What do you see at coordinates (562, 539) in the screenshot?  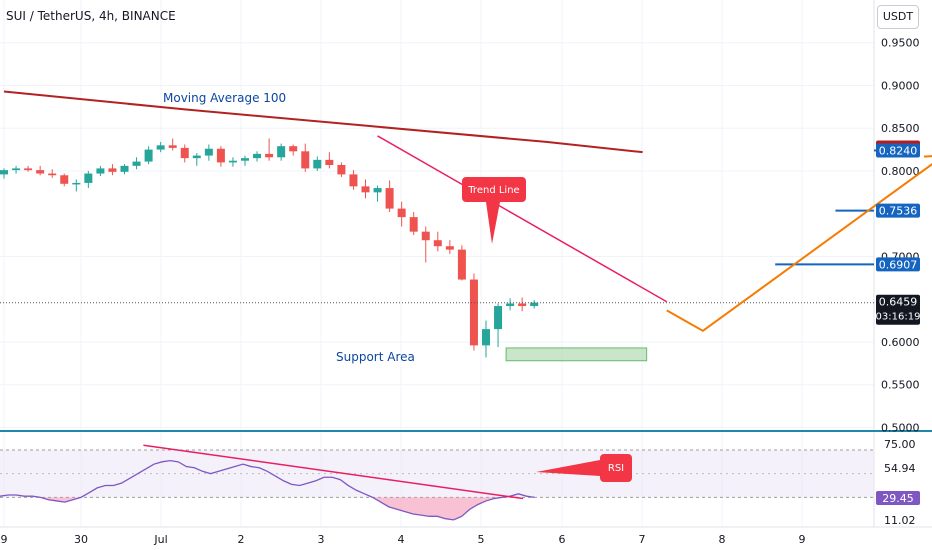 I see `time-tick-label: 6` at bounding box center [562, 539].